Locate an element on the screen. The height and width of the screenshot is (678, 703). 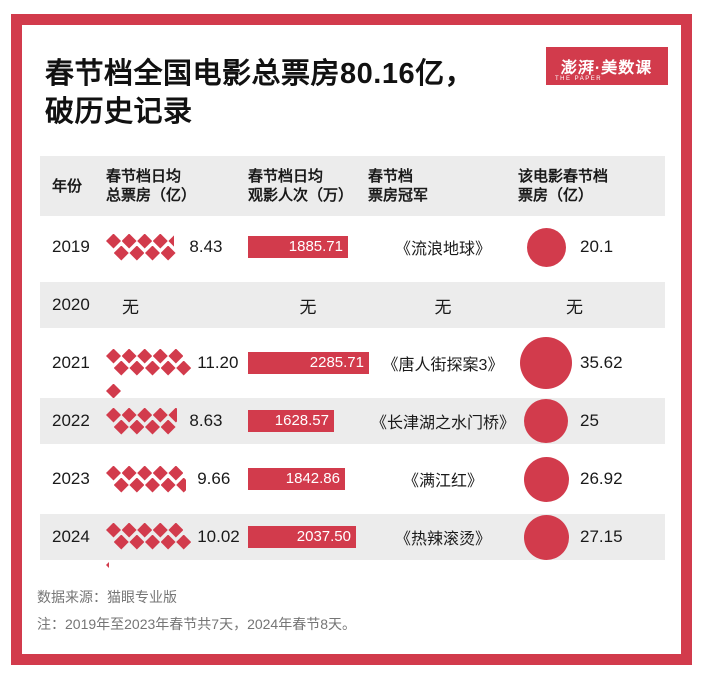
champion-title: 《热辣滚烫》 is located at coordinates (442, 539).